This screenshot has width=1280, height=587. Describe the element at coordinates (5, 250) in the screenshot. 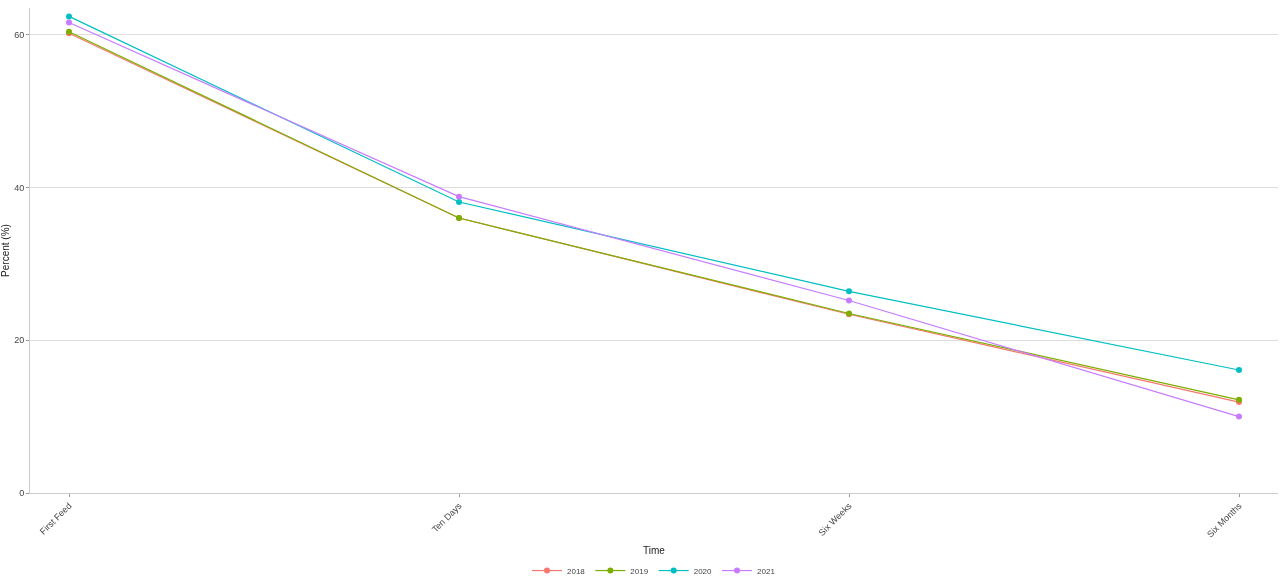

I see `y-axis-title: Percent (%)` at that location.